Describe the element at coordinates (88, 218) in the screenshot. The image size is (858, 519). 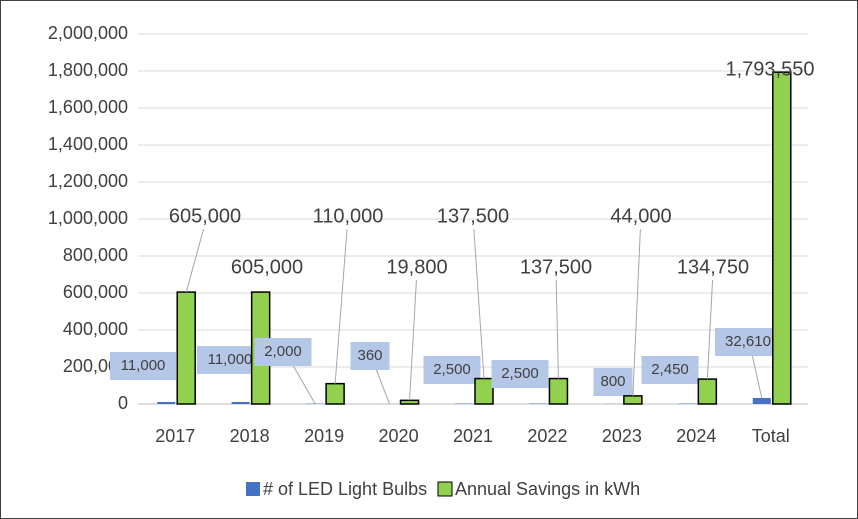
I see `y-tick-label: 1,000,000` at that location.